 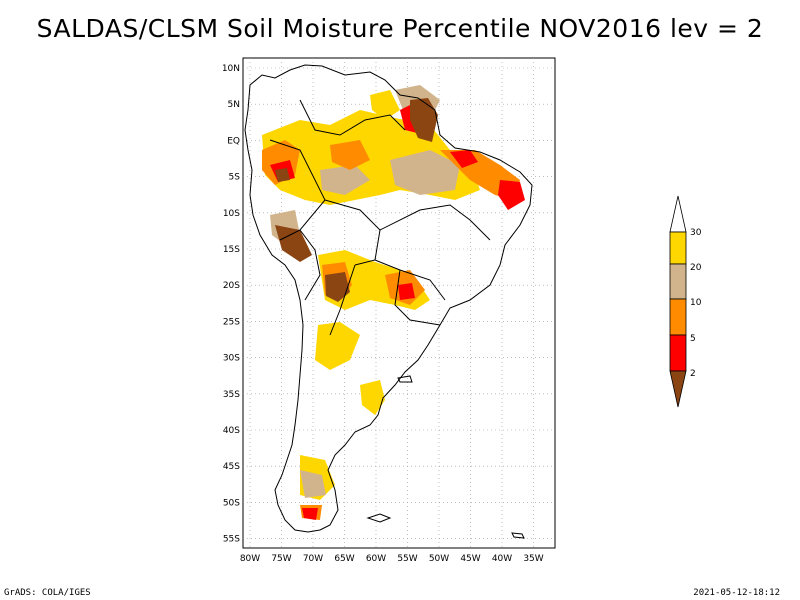 I want to click on lat-tick-label: 40S, so click(x=231, y=431).